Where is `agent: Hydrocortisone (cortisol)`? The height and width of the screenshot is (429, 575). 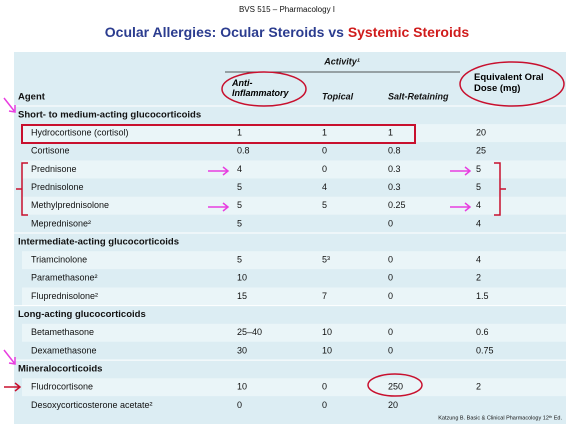
agent: Hydrocortisone (cortisol) is located at coordinates (80, 133).